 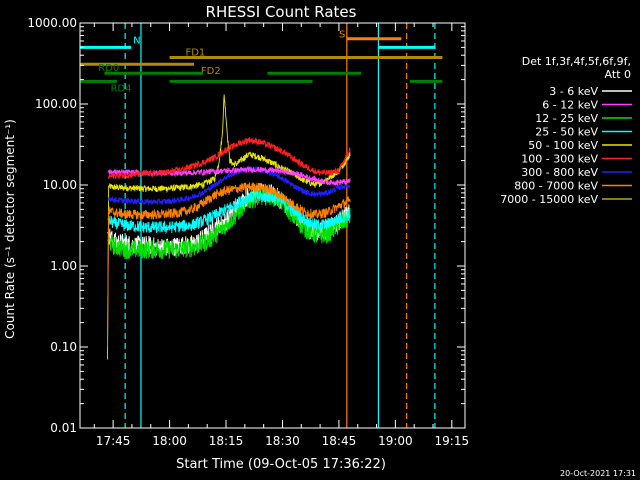 I want to click on legend-header: Att 0, so click(x=618, y=74).